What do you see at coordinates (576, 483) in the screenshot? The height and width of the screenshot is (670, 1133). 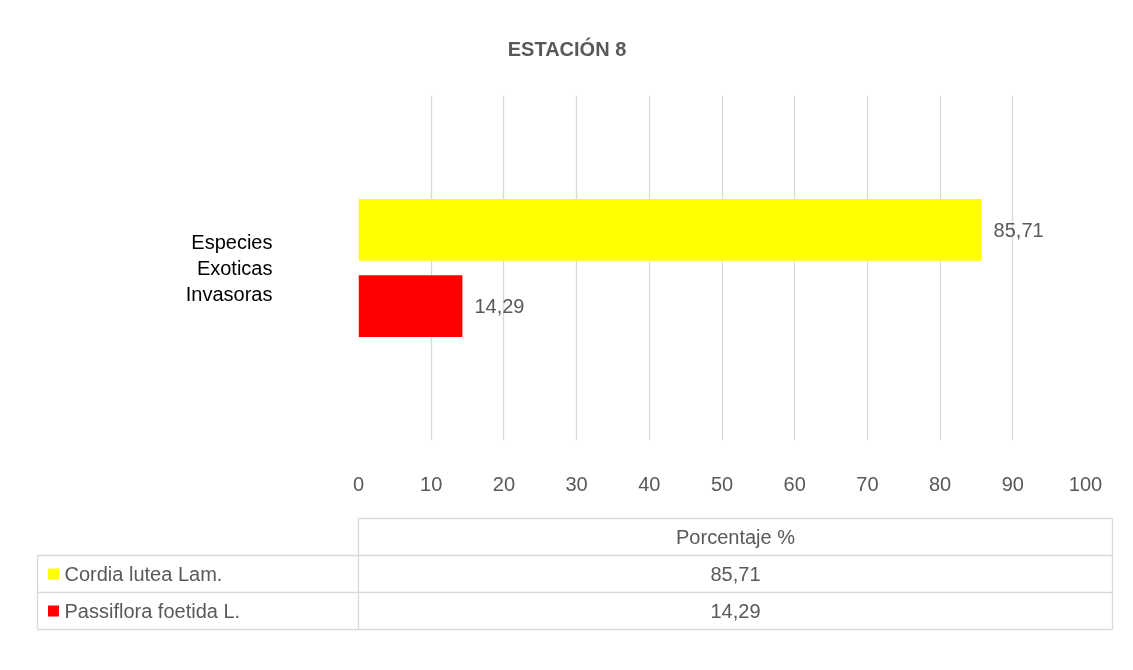 I see `x-tick-label: 30` at bounding box center [576, 483].